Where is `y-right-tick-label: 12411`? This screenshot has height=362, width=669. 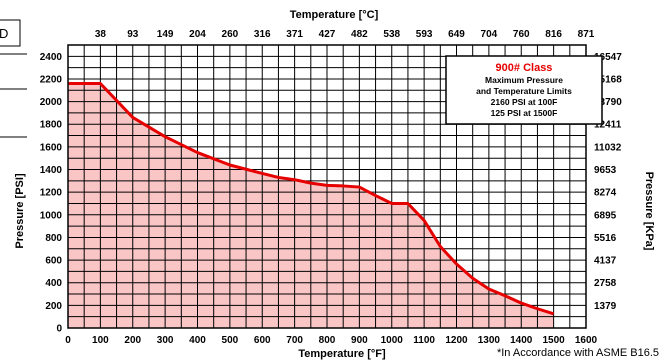 y-right-tick-label: 12411 is located at coordinates (608, 125).